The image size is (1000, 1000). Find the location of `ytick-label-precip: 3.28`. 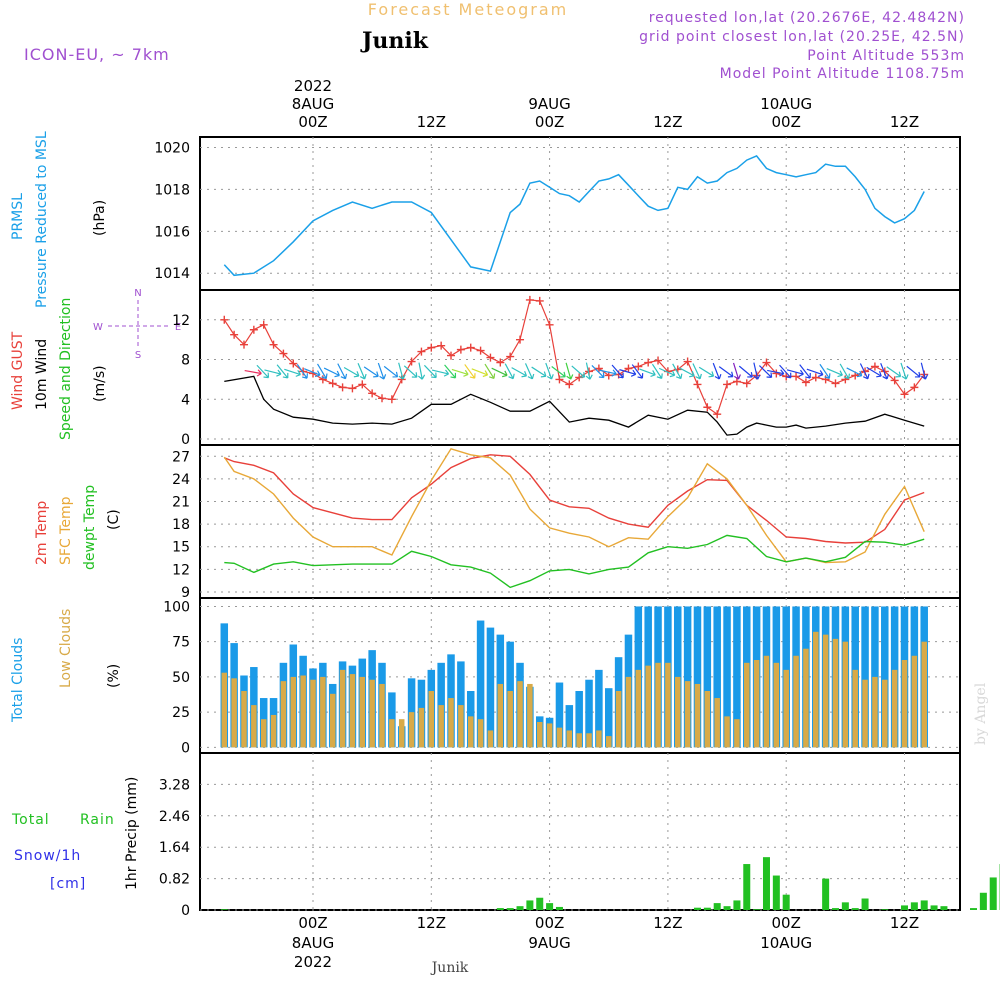

ytick-label-precip: 3.28 is located at coordinates (174, 785).